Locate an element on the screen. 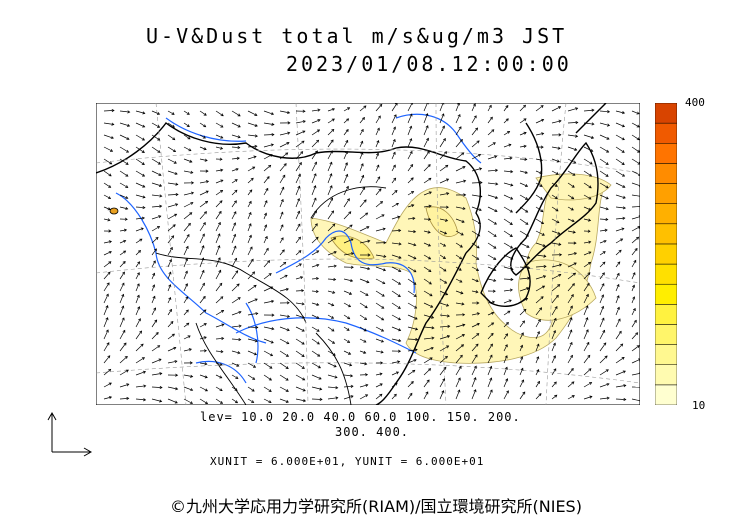 The width and height of the screenshot is (752, 532). colorbar-swatch is located at coordinates (666, 234).